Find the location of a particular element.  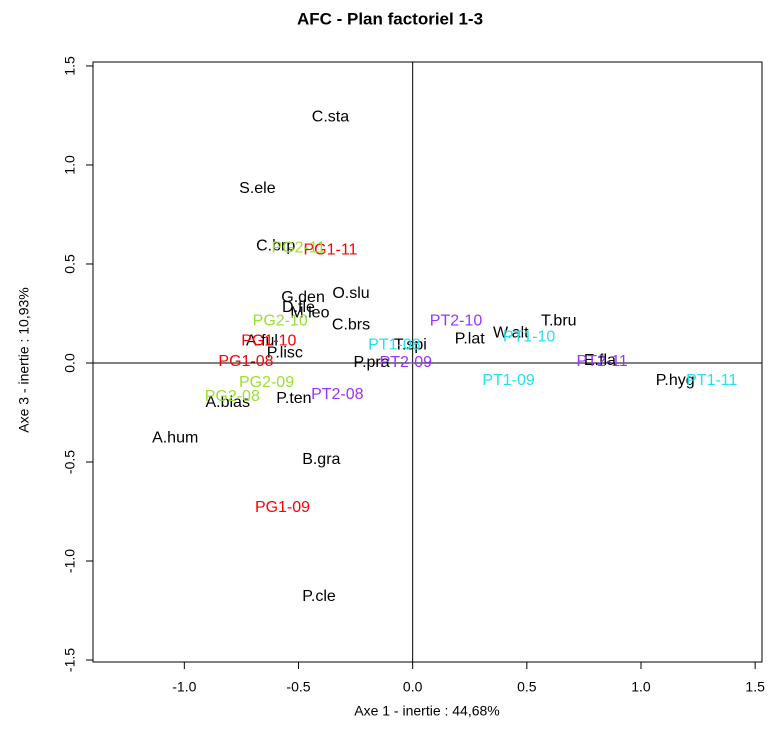

point-label: PT2-09 is located at coordinates (406, 362).